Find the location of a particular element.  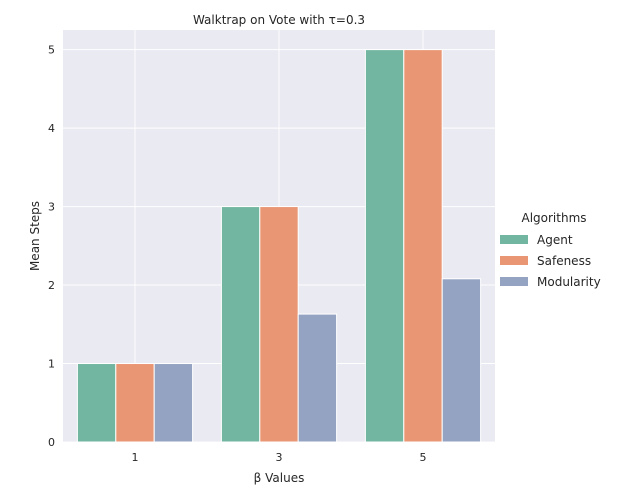

y-tick-label: 5 is located at coordinates (51, 50).